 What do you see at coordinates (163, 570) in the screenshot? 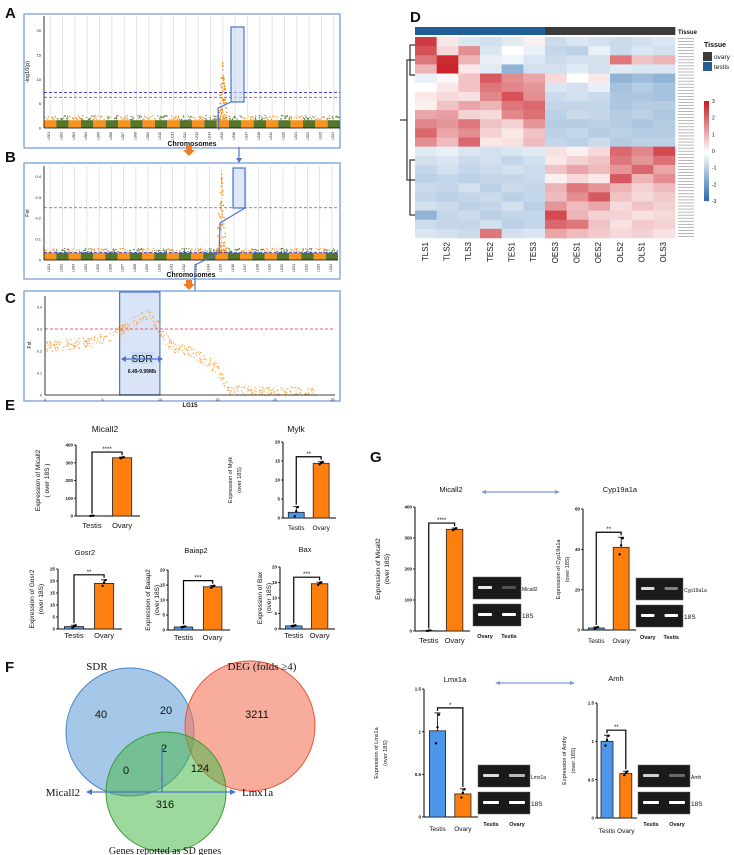
I see `y-tick-label: 20` at bounding box center [163, 570].